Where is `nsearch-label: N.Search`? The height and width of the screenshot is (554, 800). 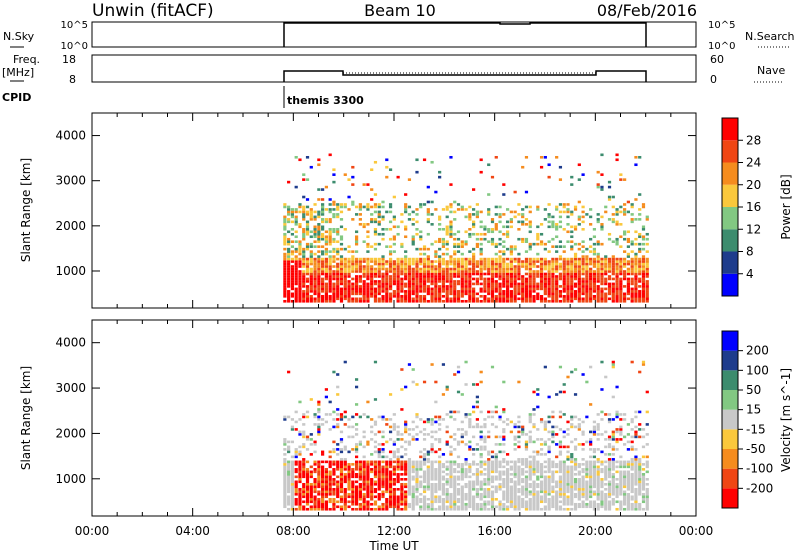
nsearch-label: N.Search is located at coordinates (770, 36).